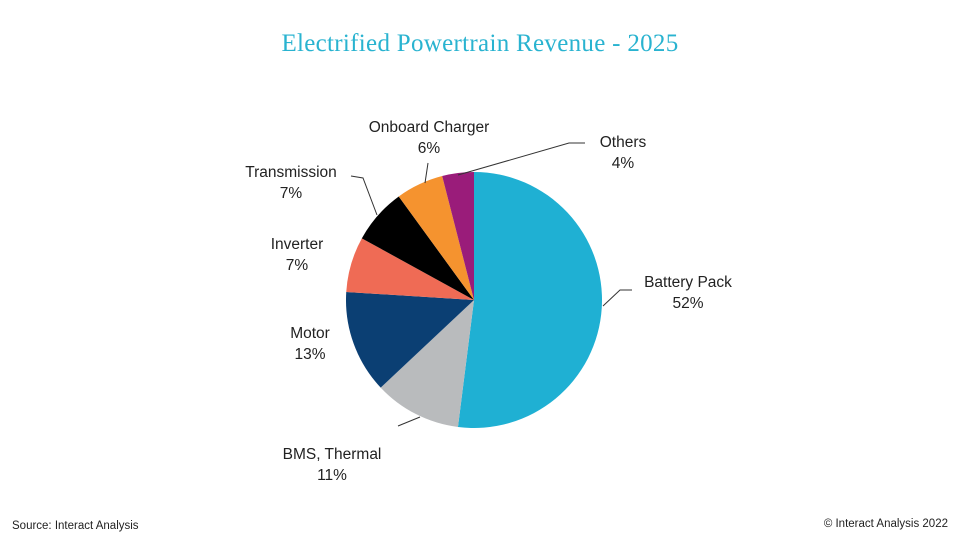  What do you see at coordinates (885, 524) in the screenshot?
I see `copyright-note: © Interact Analysis 2022` at bounding box center [885, 524].